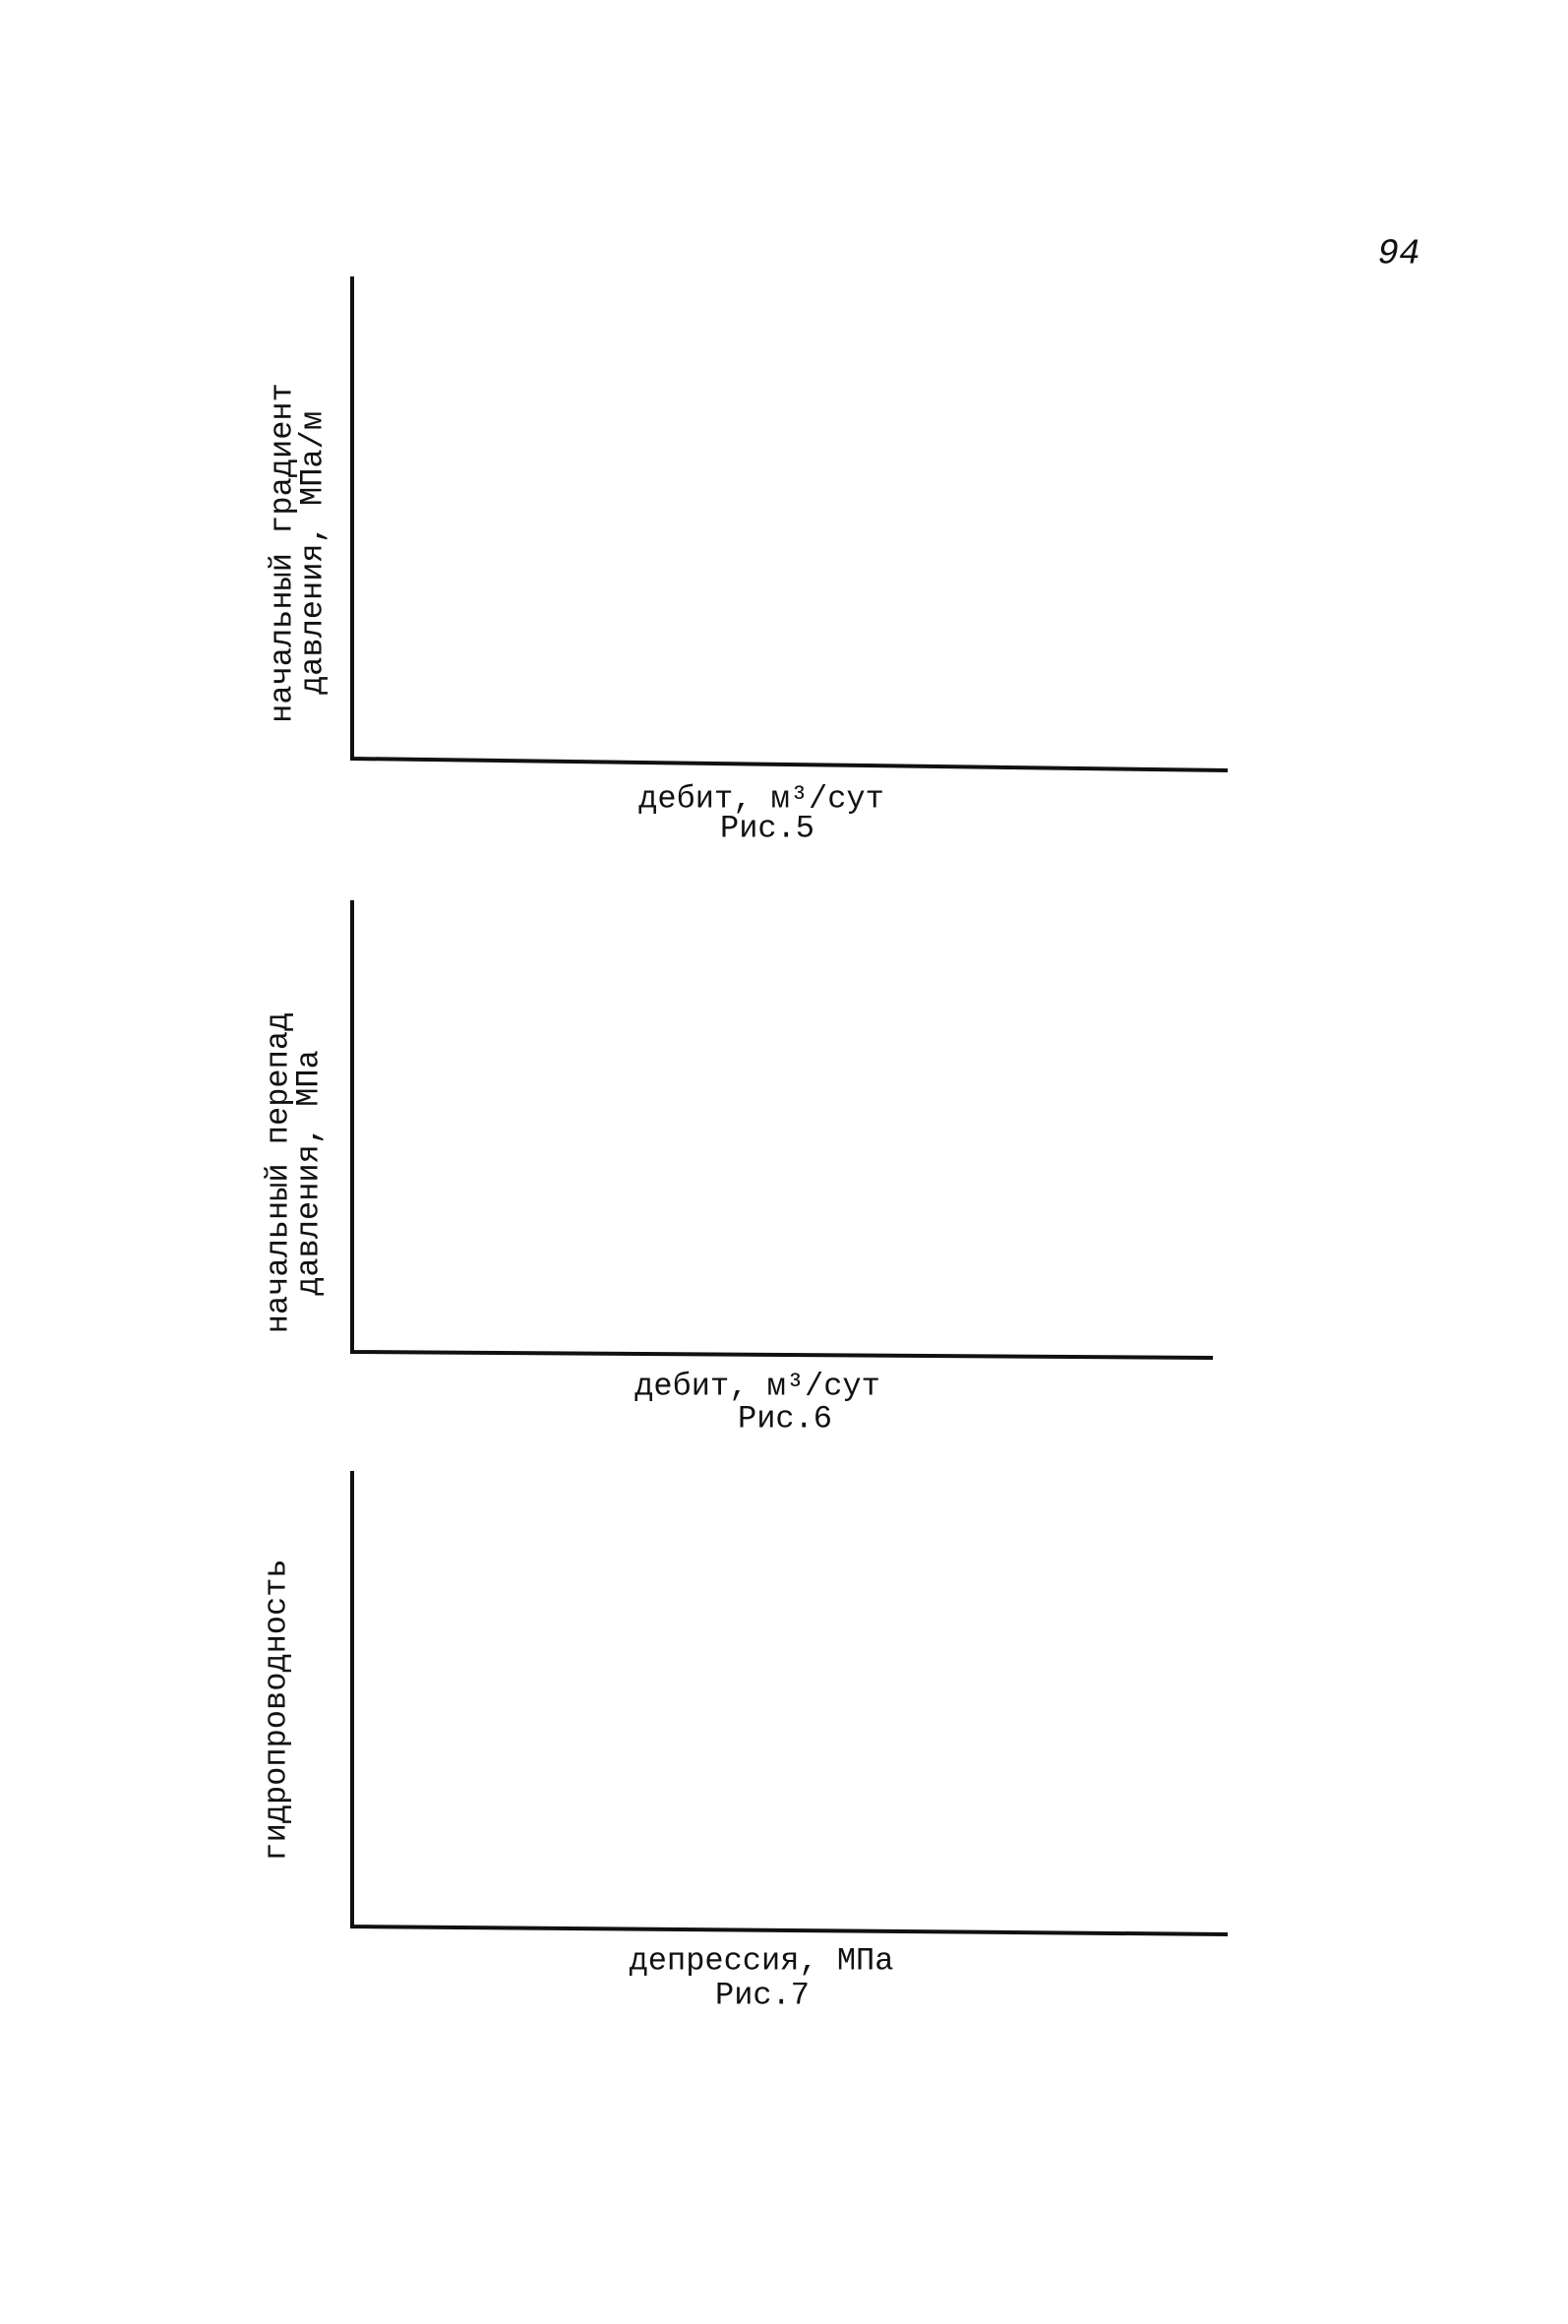 This screenshot has height=2324, width=1568. I want to click on caption: Рис.5, so click(767, 828).